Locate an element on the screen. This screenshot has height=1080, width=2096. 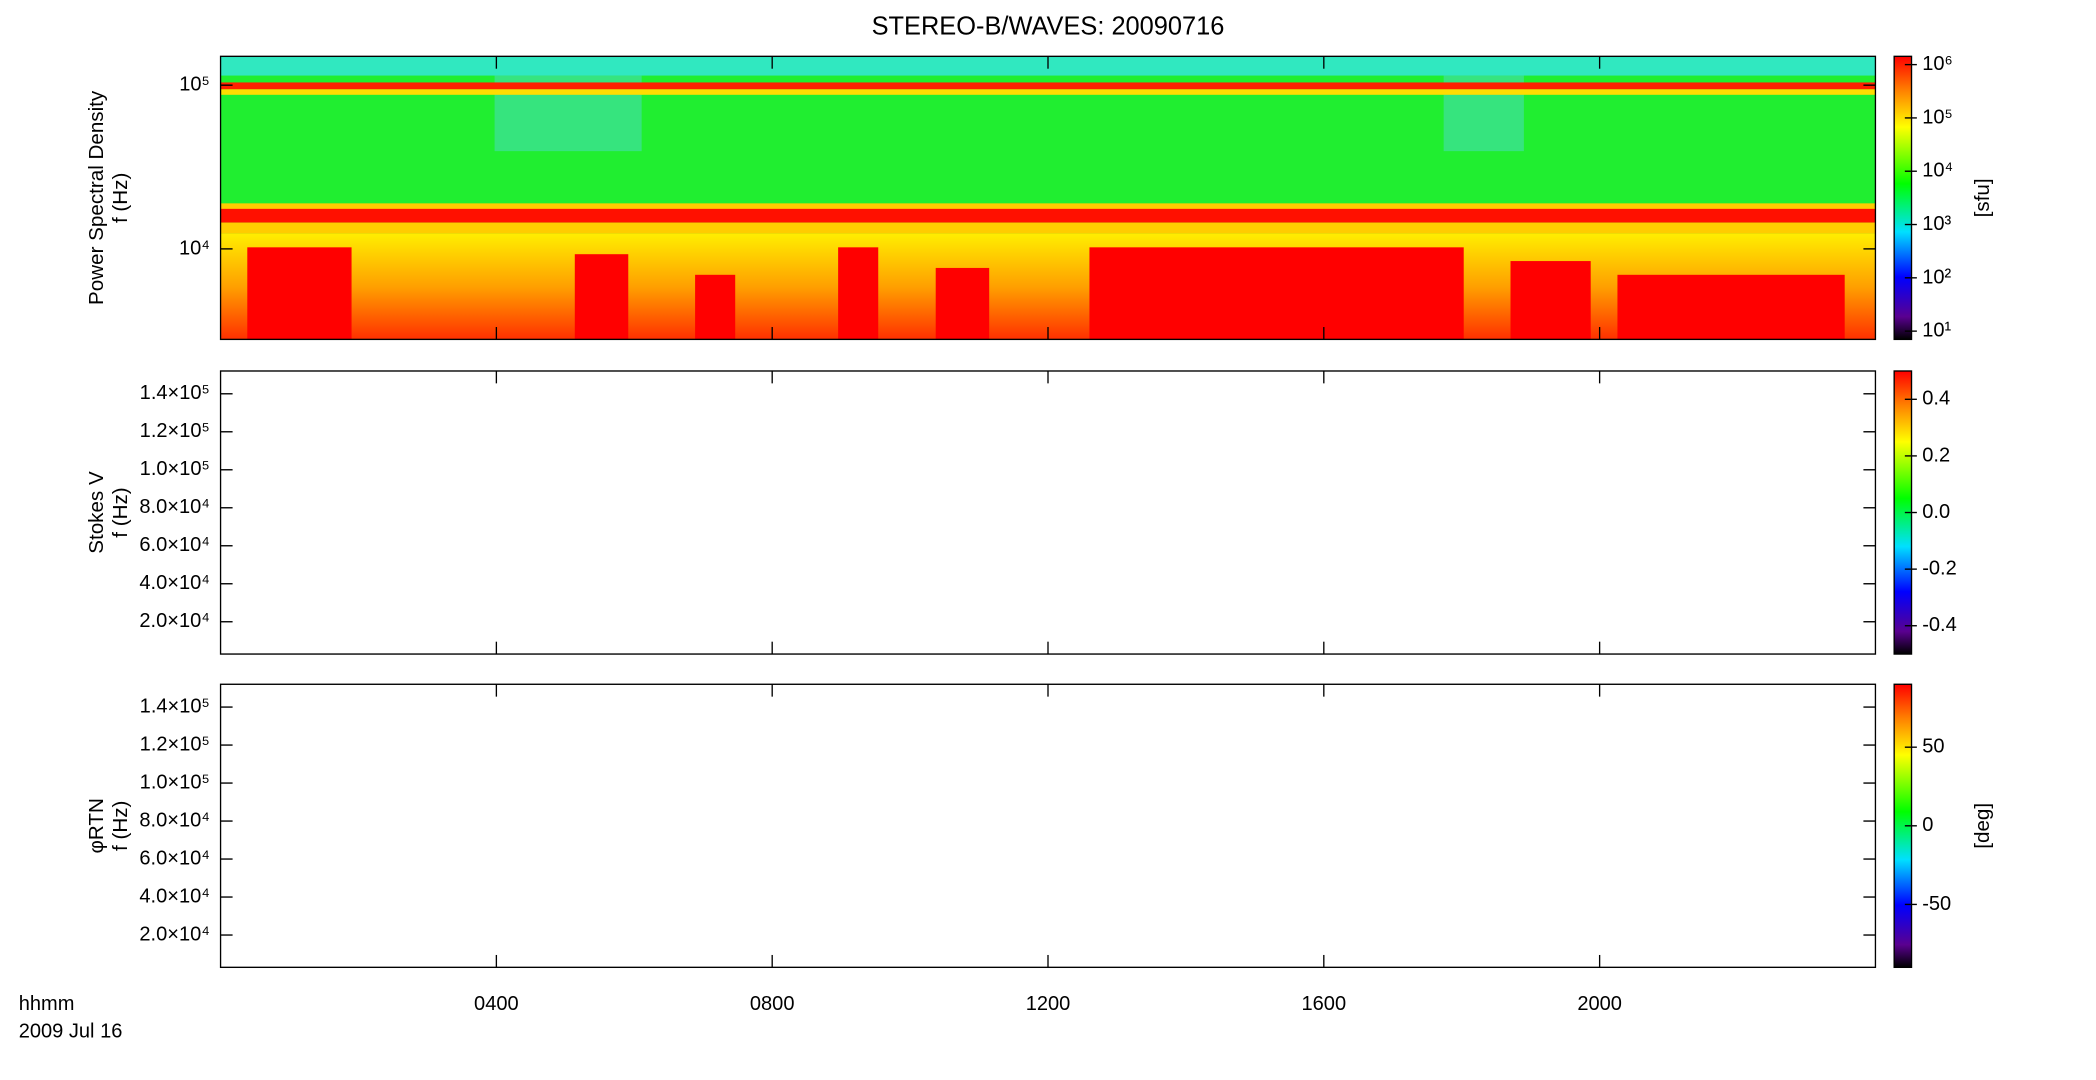
colorbar-tick-label: 0.0 is located at coordinates (1936, 512).